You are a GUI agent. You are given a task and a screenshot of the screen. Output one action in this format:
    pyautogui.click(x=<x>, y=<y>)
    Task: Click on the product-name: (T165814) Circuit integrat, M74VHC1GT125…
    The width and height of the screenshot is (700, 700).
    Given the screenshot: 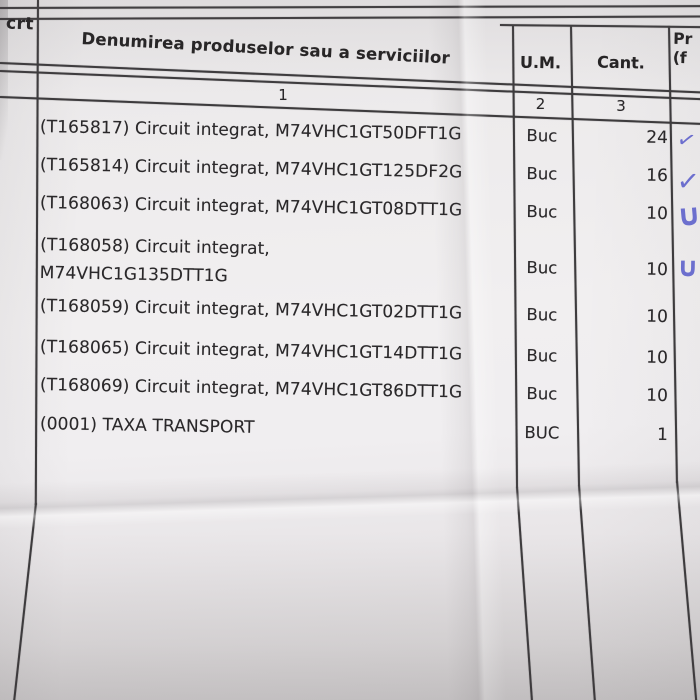 What is the action you would take?
    pyautogui.click(x=251, y=169)
    